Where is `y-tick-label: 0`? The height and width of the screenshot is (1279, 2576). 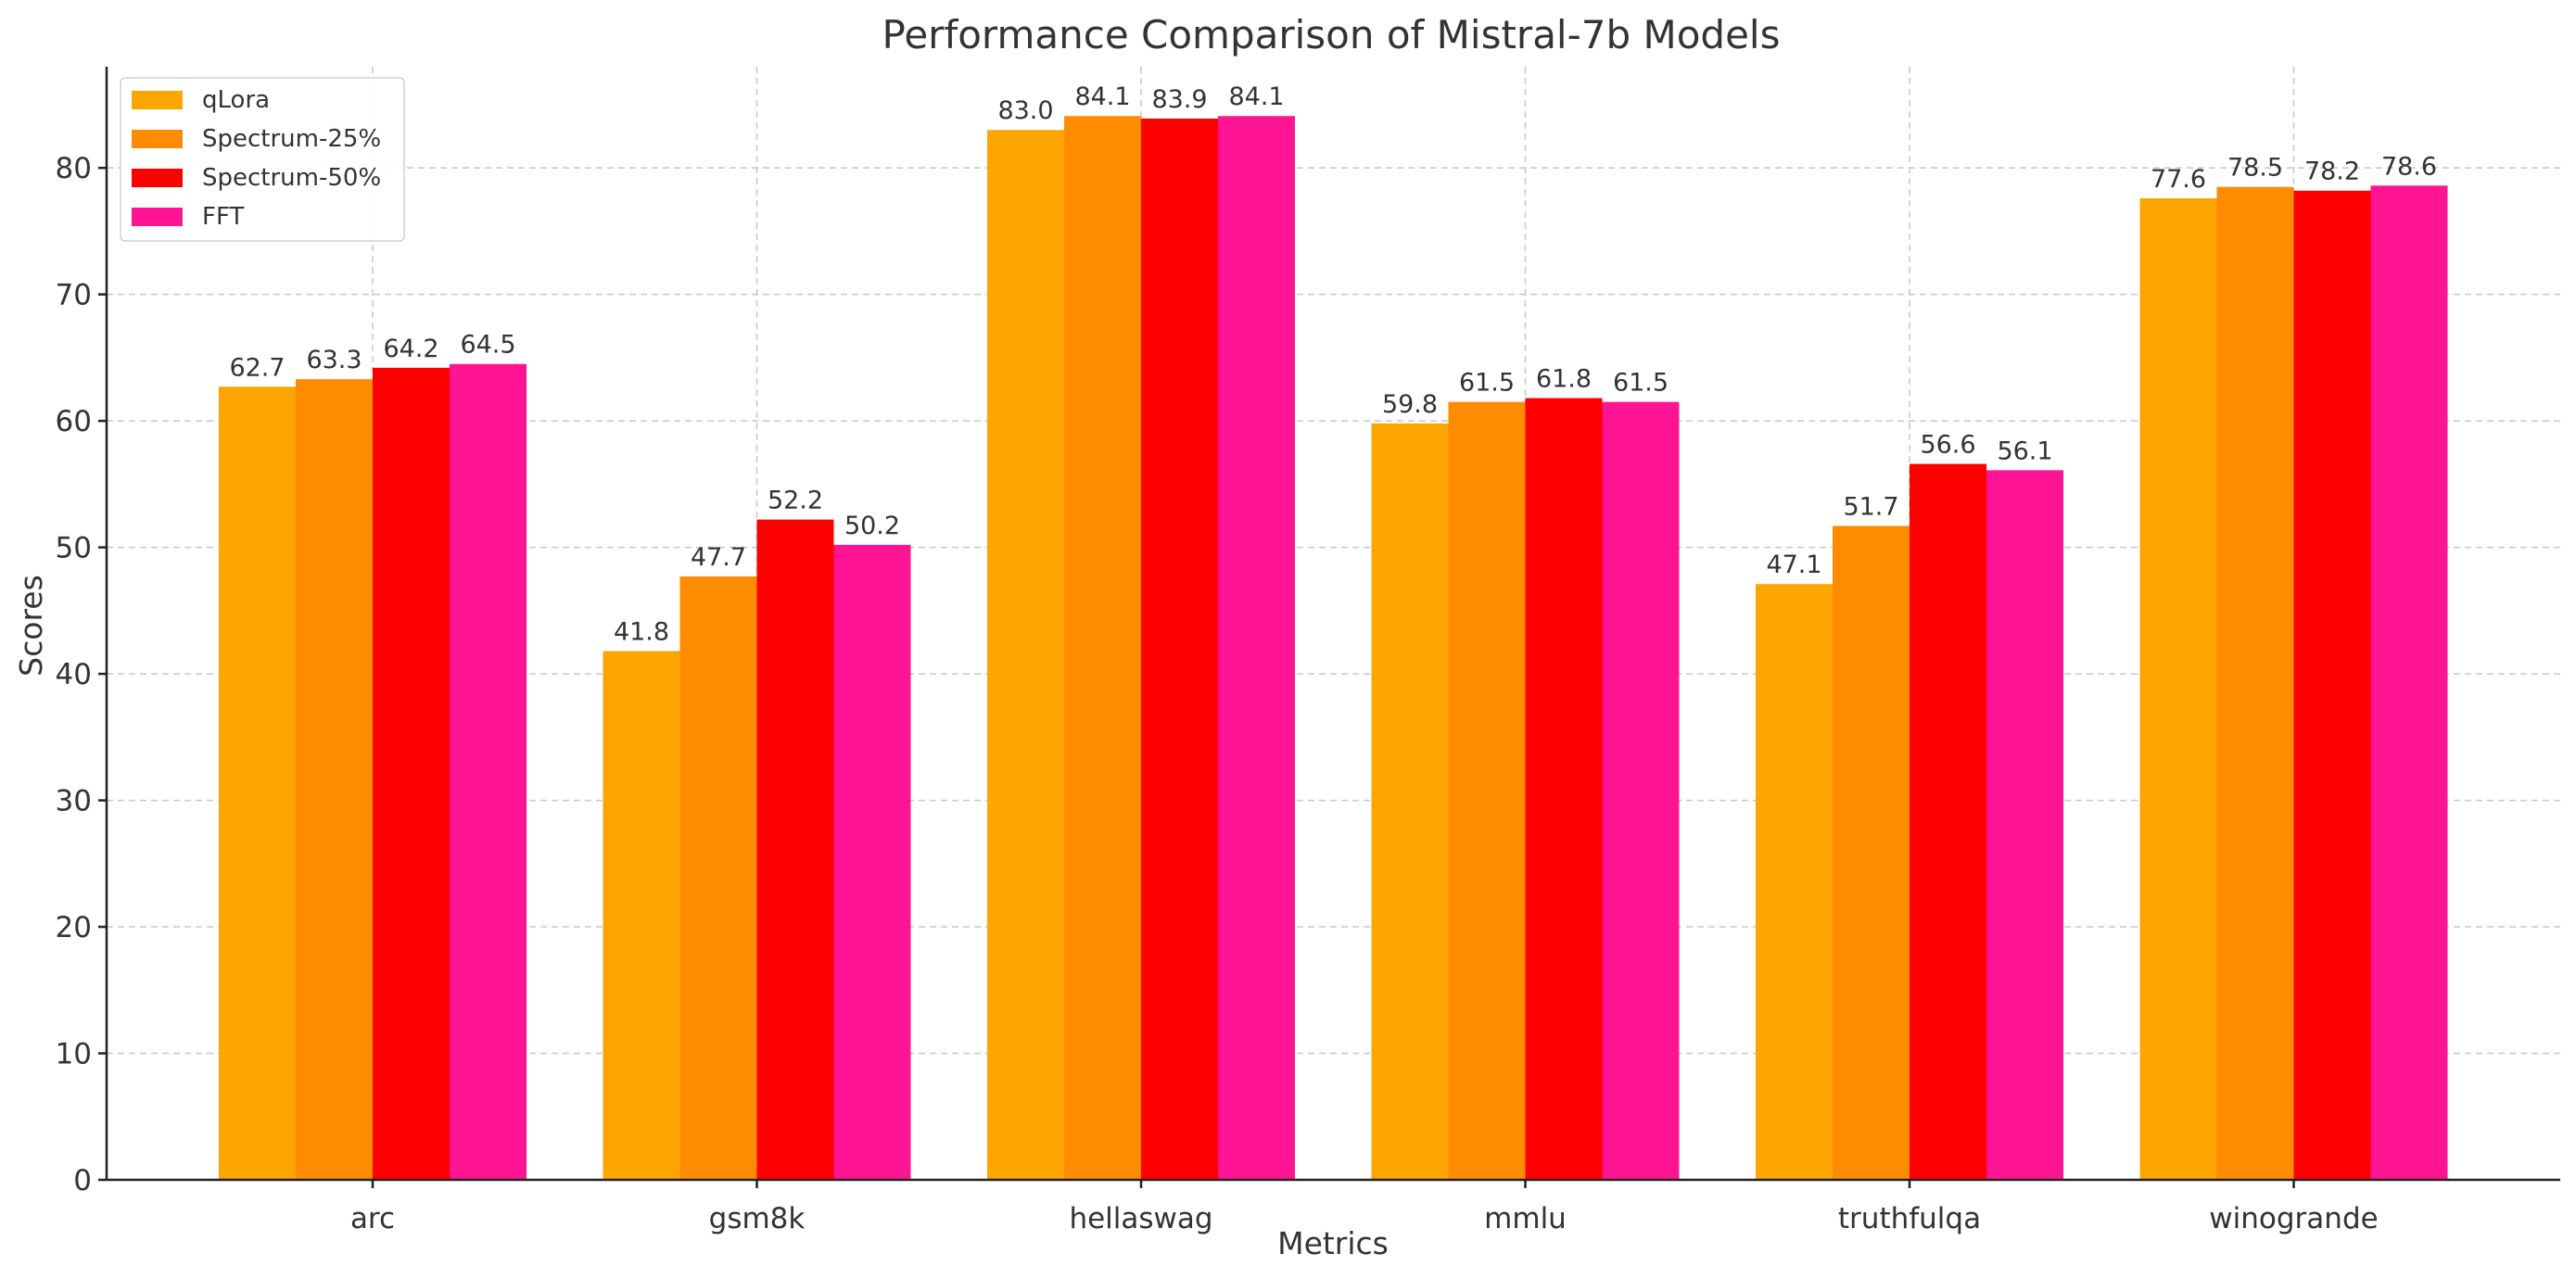 y-tick-label: 0 is located at coordinates (82, 1180).